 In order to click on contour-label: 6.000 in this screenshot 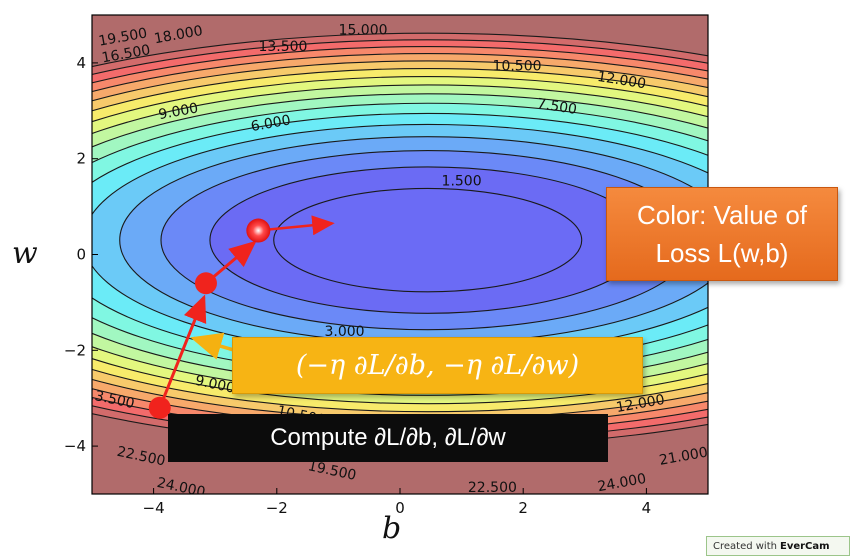, I will do `click(271, 123)`.